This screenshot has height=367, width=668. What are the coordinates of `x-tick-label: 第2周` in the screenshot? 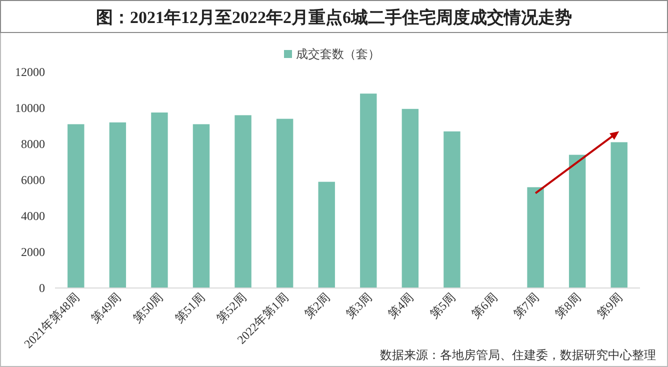 It's located at (317, 306).